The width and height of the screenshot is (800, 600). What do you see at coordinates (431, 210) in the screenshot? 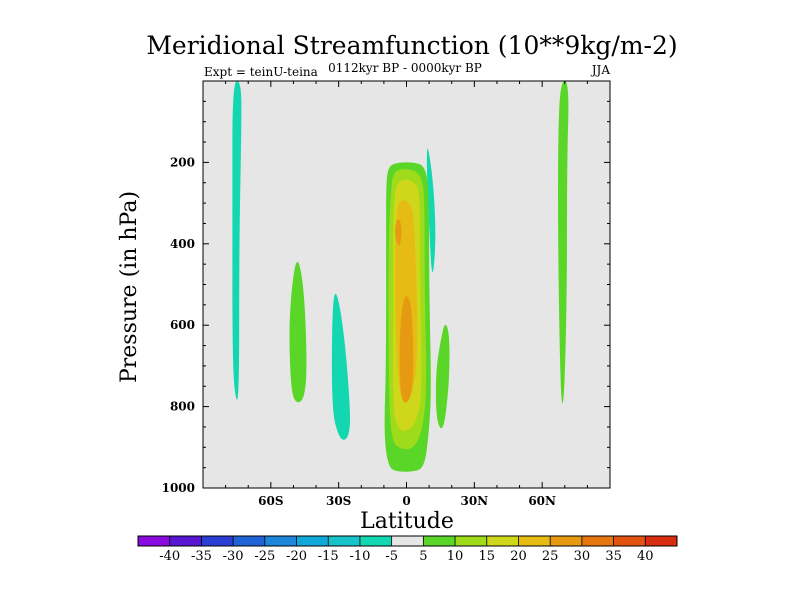
I see `contour-region-teal-streak-5n` at bounding box center [431, 210].